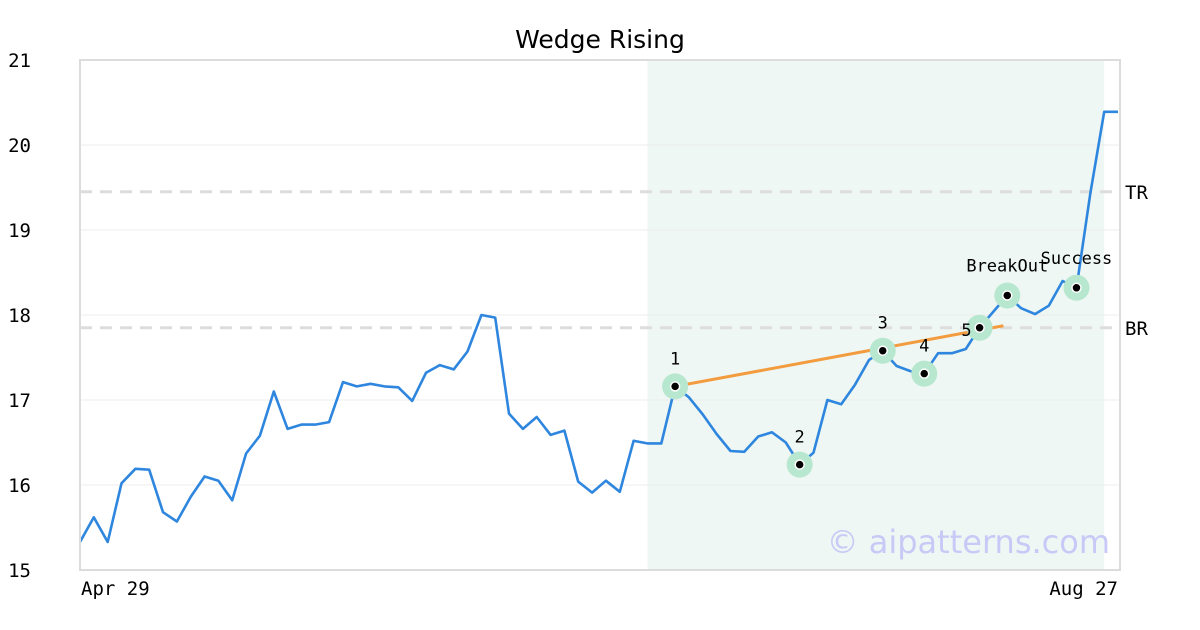 The width and height of the screenshot is (1200, 630). I want to click on x-tick-label-end: Aug 27, so click(1083, 589).